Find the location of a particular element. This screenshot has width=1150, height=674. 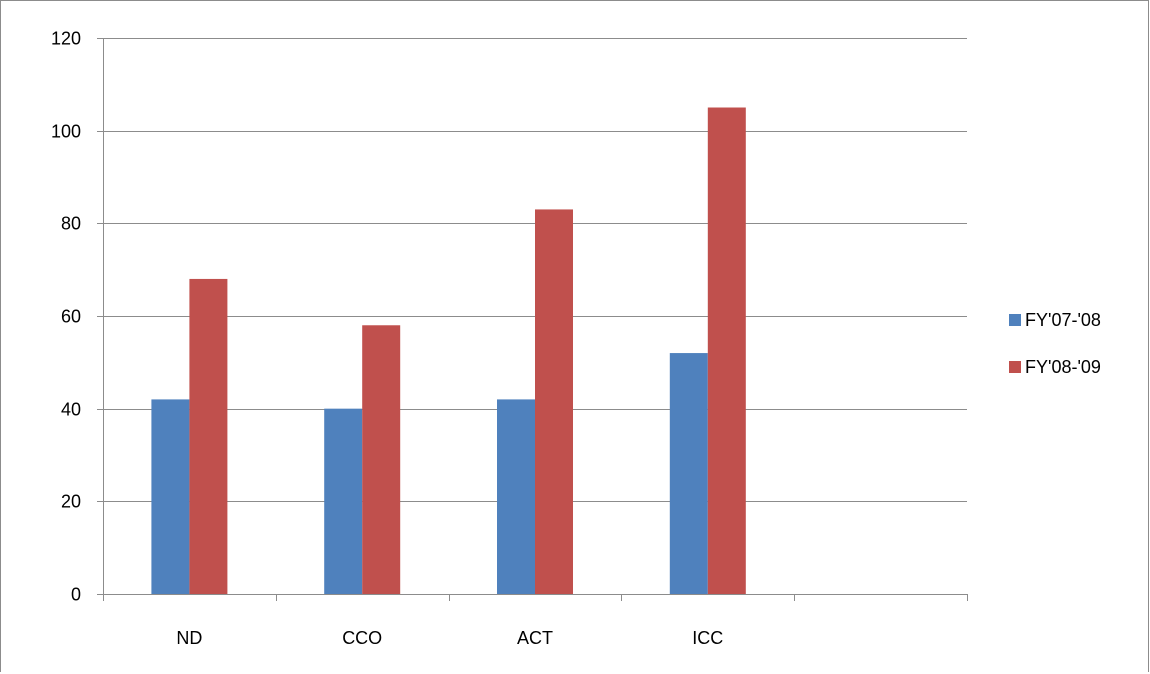

y-tick-label: 40 is located at coordinates (71, 410).